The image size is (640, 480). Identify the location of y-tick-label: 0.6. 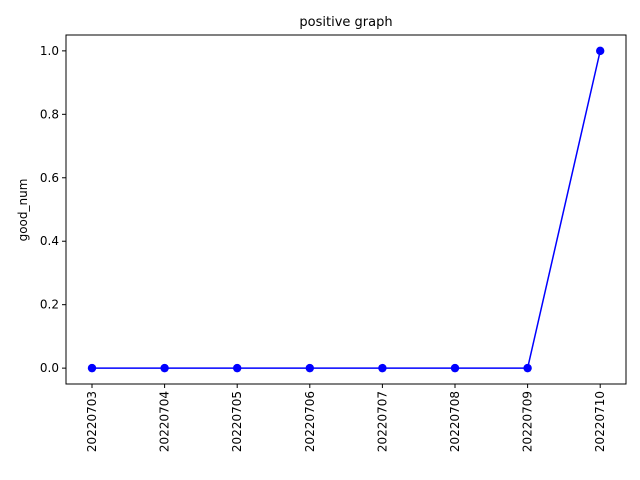
(49, 178).